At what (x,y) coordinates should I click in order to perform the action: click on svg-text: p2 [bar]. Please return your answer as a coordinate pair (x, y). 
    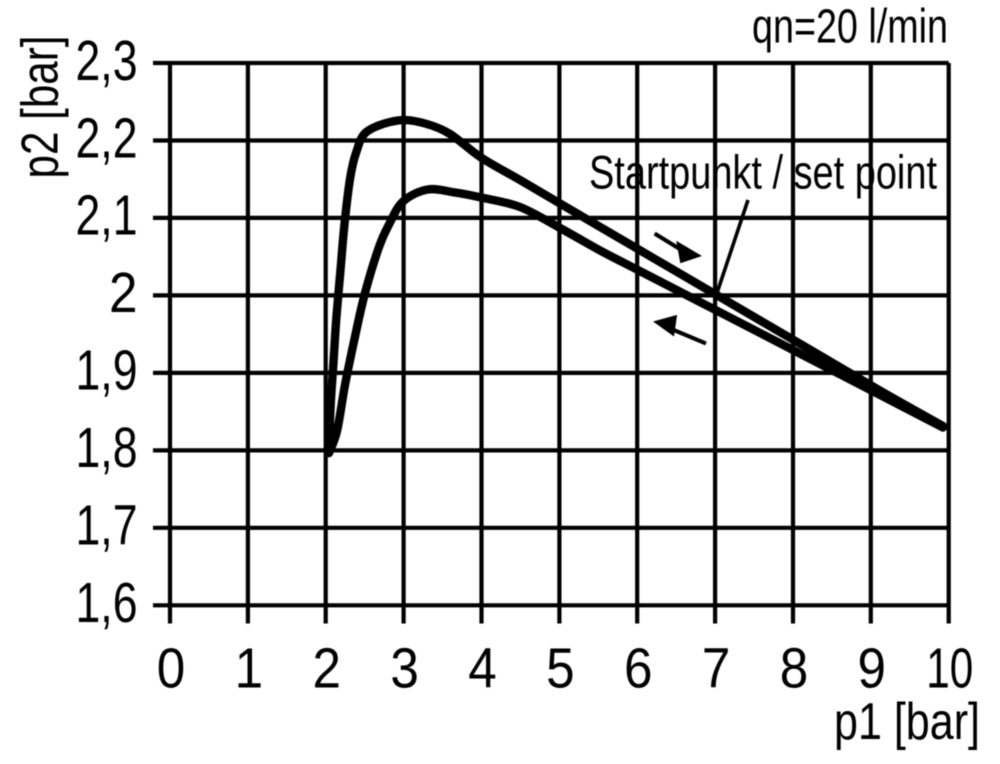
    Looking at the image, I should click on (41, 107).